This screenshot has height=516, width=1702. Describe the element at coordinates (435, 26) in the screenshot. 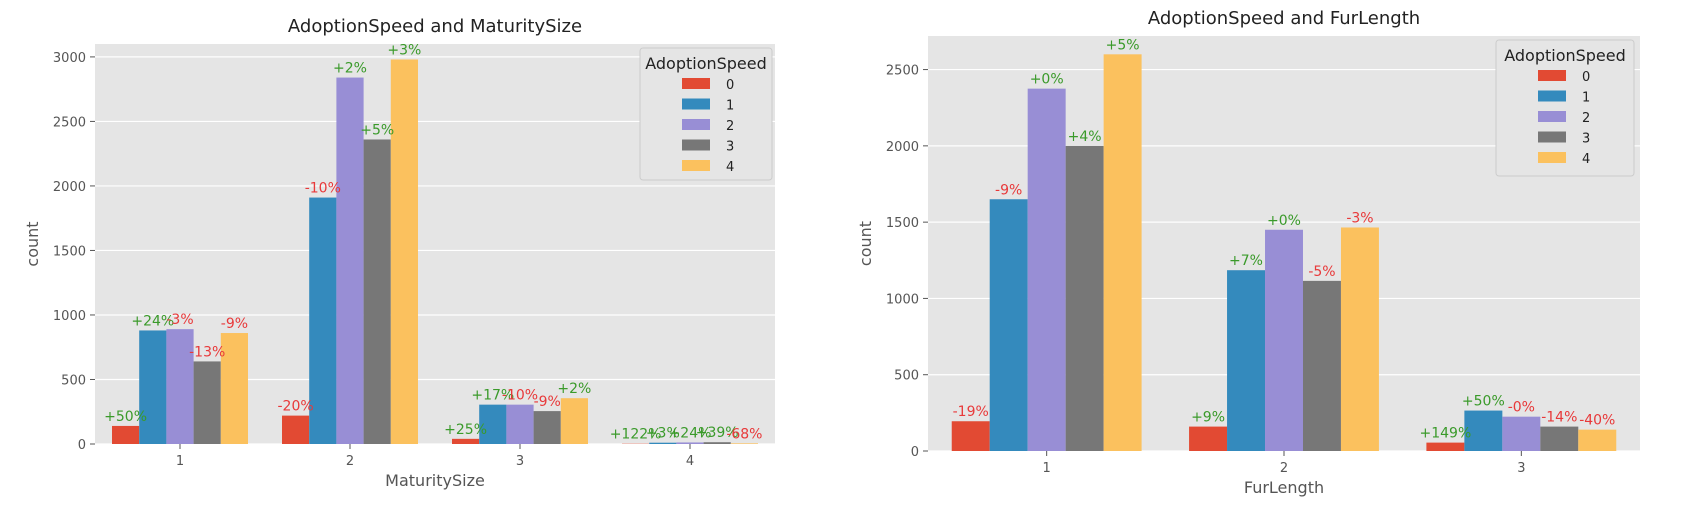

I see `chart-title: AdoptionSpeed and MaturitySize` at that location.